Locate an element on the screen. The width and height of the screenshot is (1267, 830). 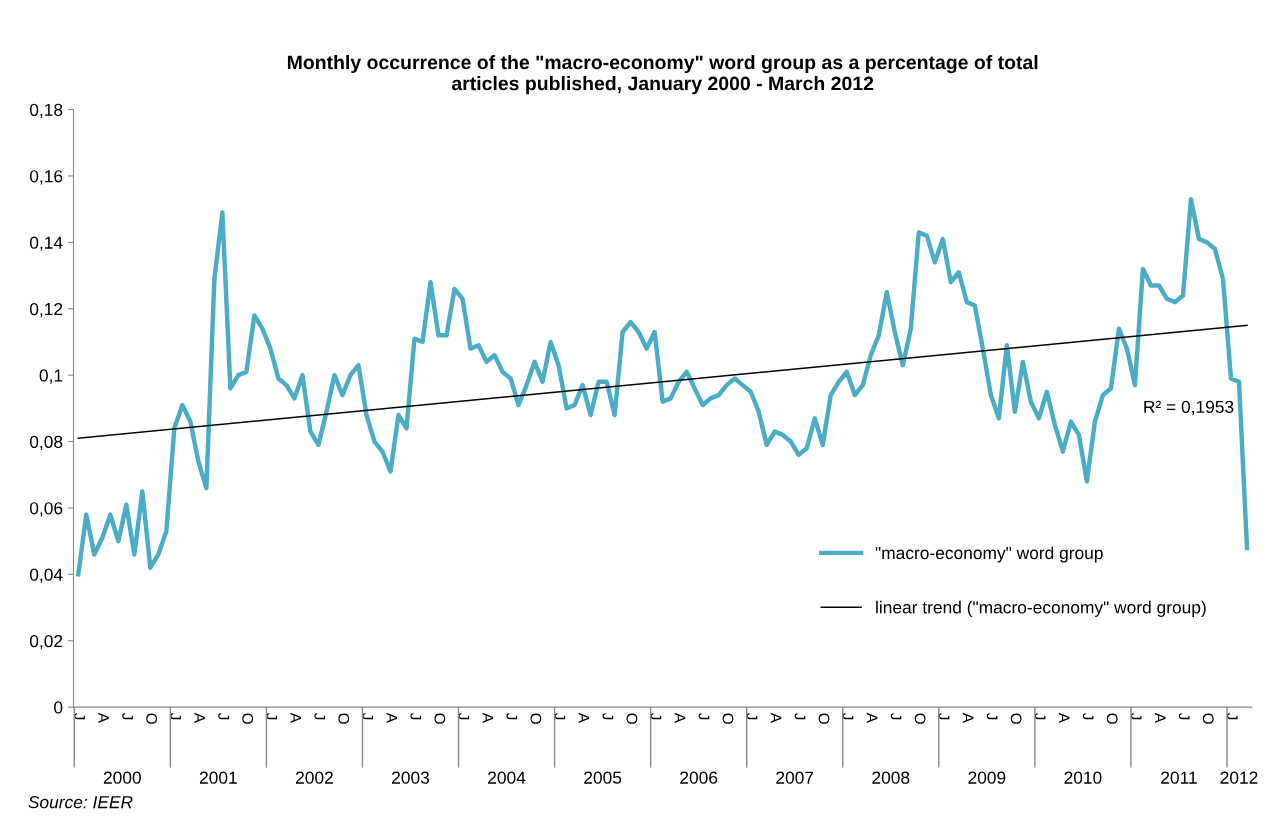
annotation: R² = 0,1953 is located at coordinates (1189, 408).